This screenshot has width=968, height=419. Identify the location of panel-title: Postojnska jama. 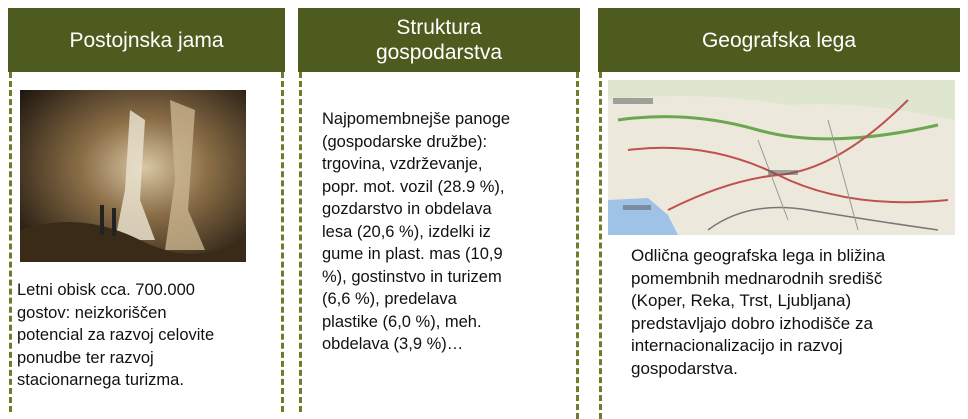
(146, 40).